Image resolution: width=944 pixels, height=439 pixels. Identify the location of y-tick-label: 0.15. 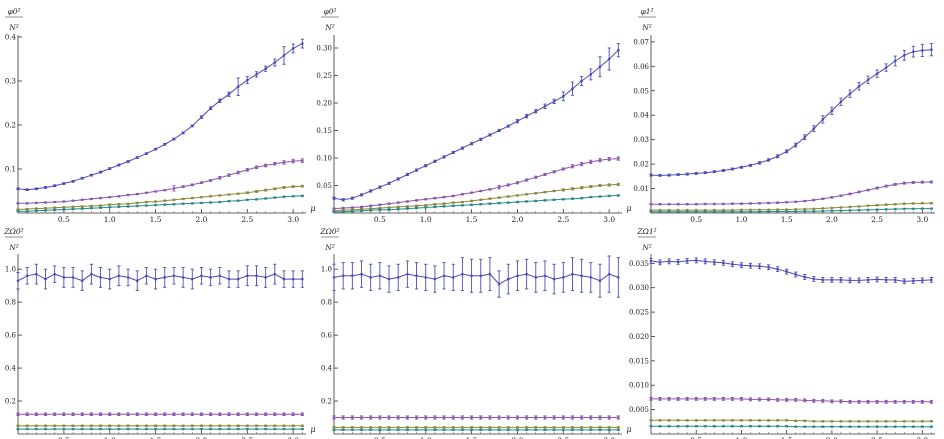
(324, 131).